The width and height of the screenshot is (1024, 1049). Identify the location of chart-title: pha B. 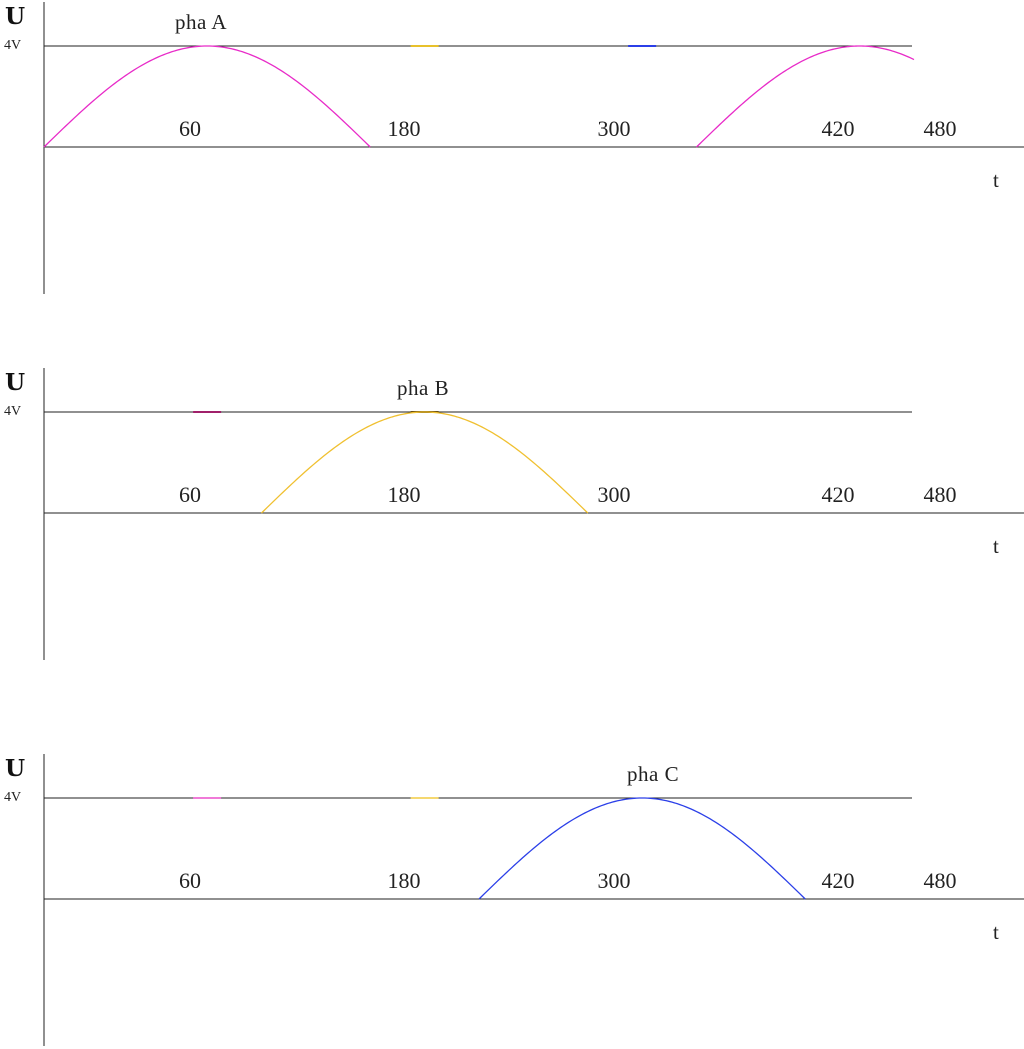
(423, 388).